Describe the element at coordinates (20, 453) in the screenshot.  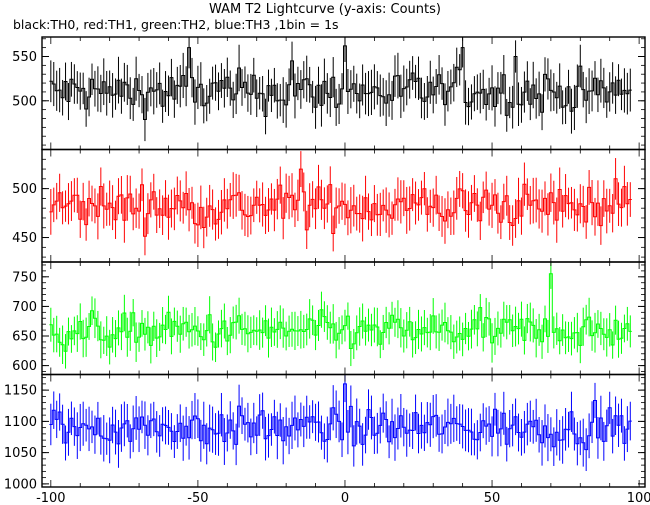
I see `y-tick-label: 1050` at that location.